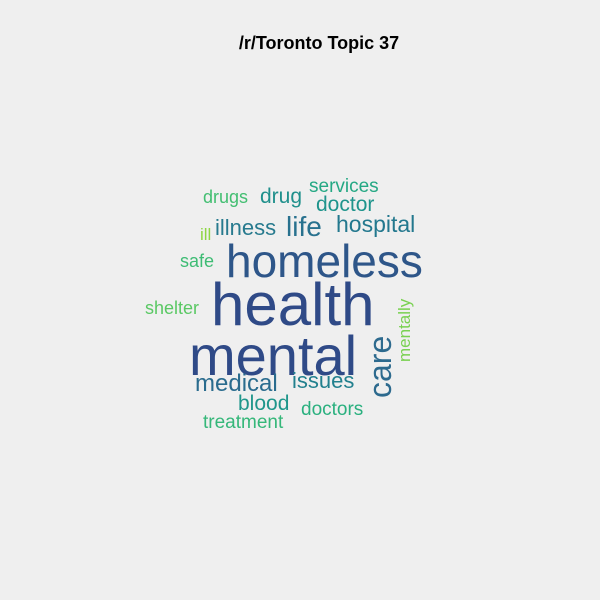 The image size is (600, 600). Describe the element at coordinates (293, 304) in the screenshot. I see `word-health: health` at that location.